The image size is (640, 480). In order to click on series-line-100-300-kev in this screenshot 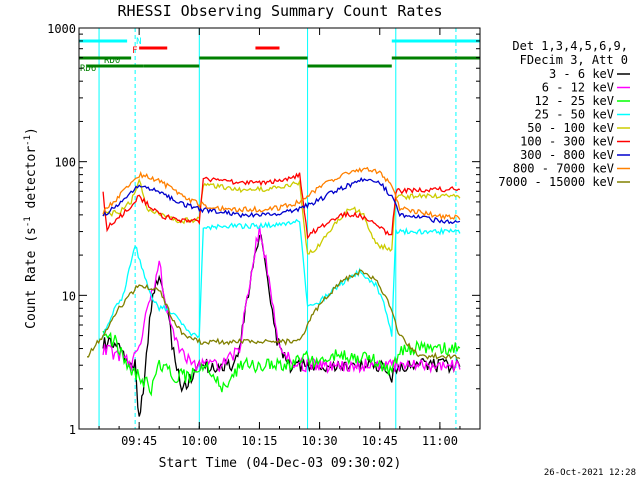, I will do `click(281, 206)`.